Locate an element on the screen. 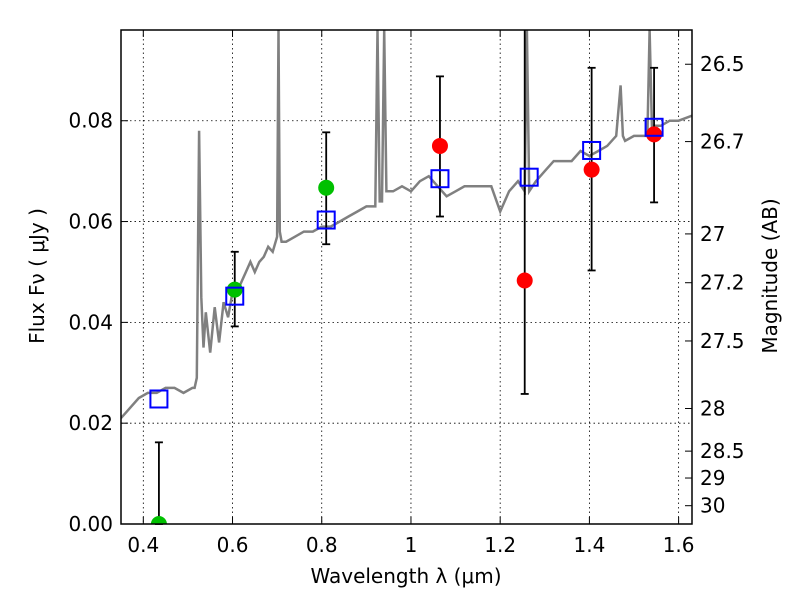 This screenshot has width=800, height=600. right-tick-label: 27.2 is located at coordinates (722, 283).